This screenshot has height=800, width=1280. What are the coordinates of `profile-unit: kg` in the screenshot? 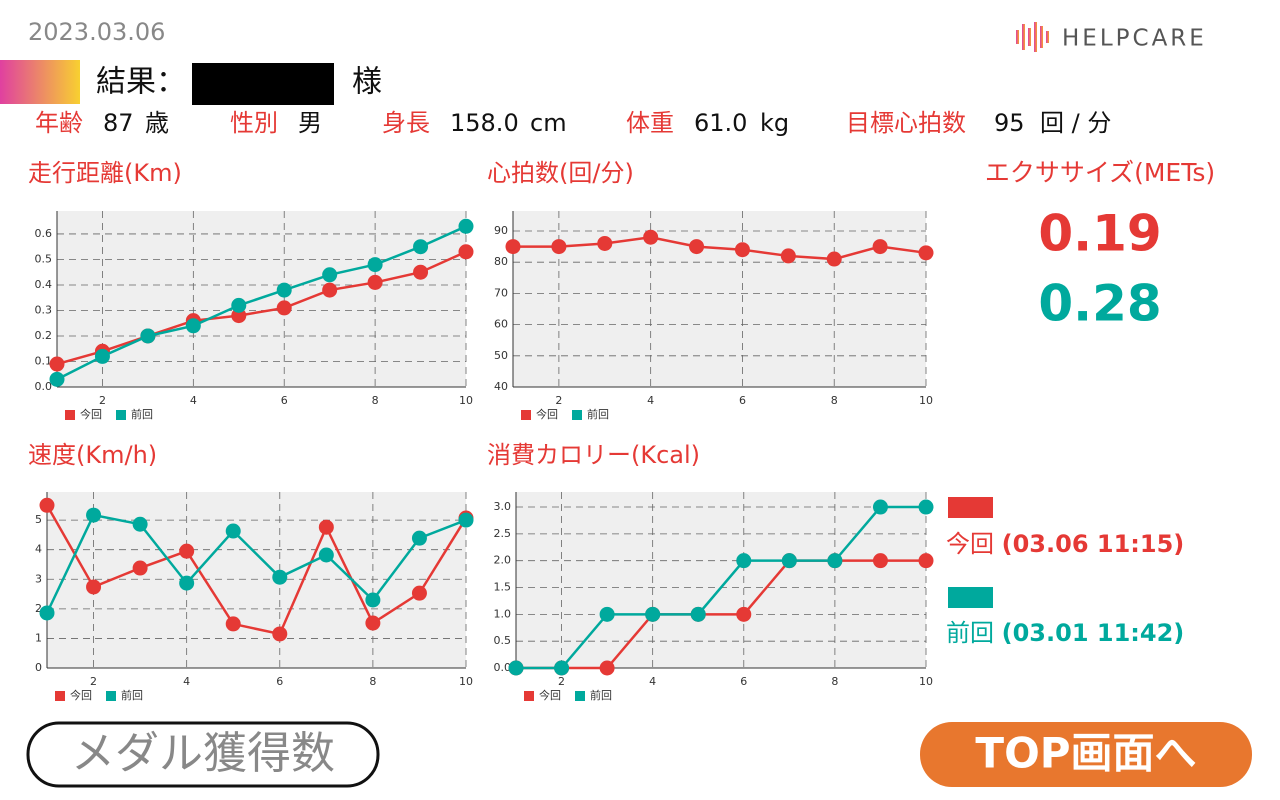 It's located at (774, 123).